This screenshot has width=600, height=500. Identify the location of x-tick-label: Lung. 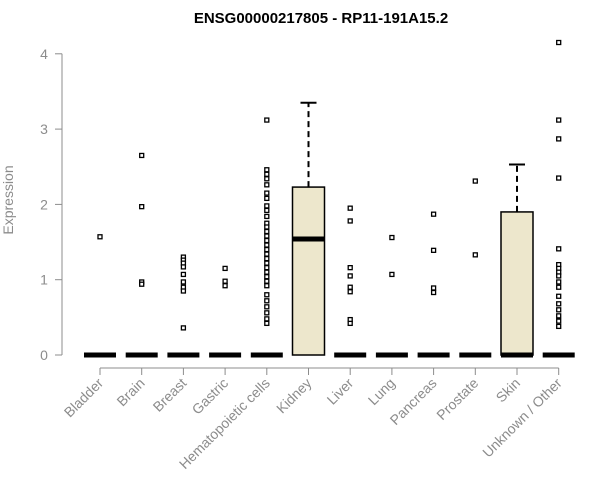
(381, 391).